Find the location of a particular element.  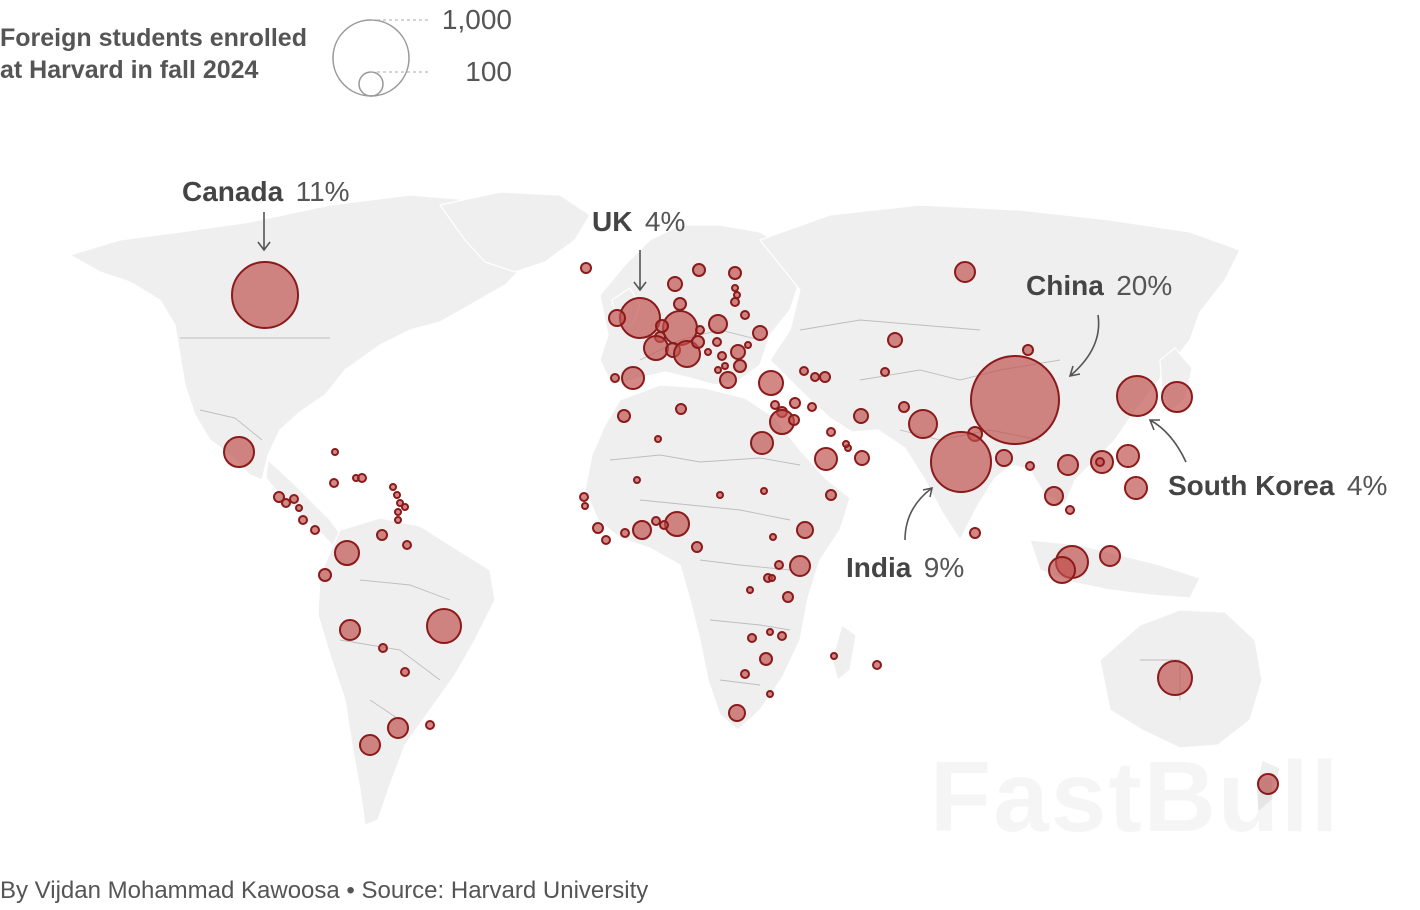

bubble-taiwan is located at coordinates (1128, 456).